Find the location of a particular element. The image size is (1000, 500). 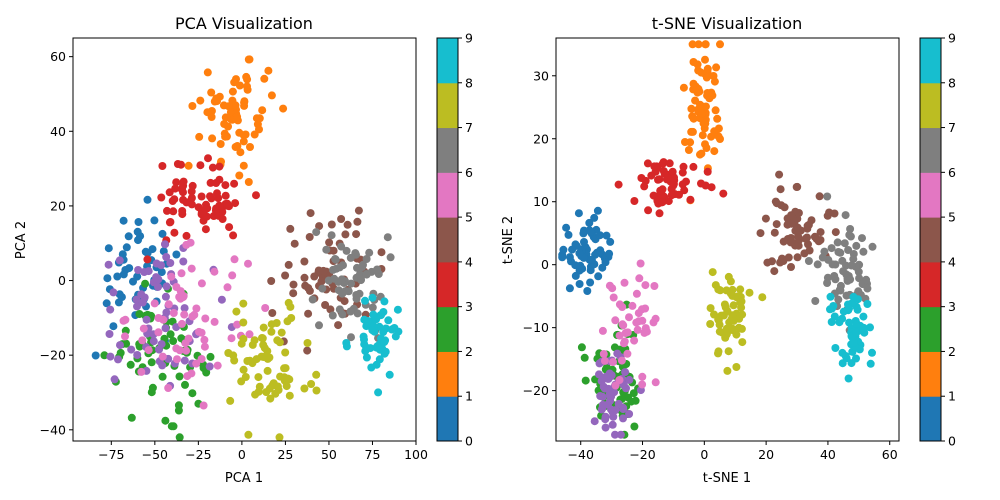

tsne-colorbar-tick-label: 8 is located at coordinates (952, 82).